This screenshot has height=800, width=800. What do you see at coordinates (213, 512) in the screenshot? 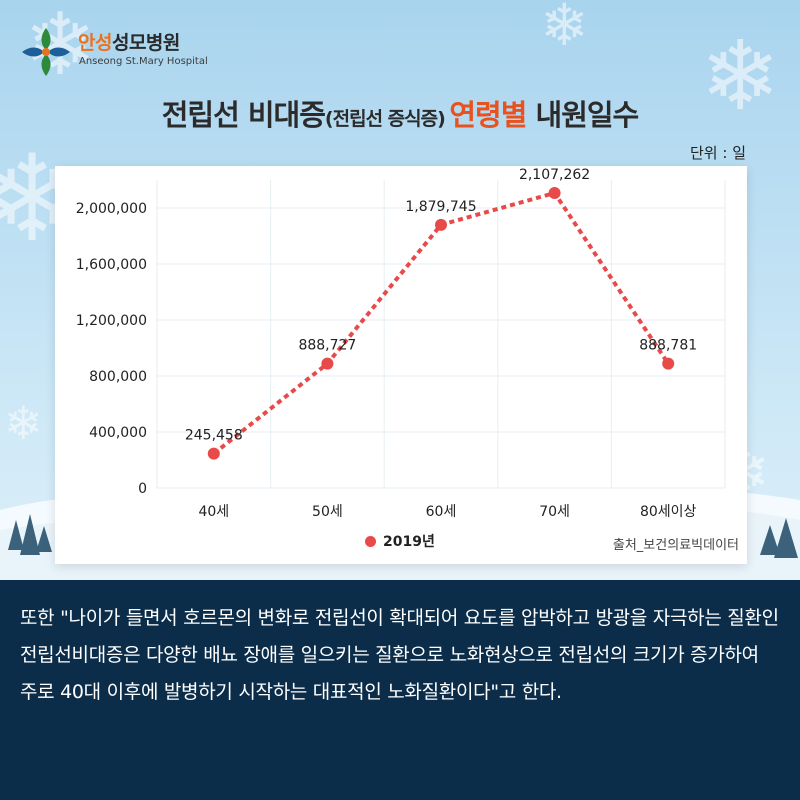
I see `x-tick-label: 40세` at bounding box center [213, 512].